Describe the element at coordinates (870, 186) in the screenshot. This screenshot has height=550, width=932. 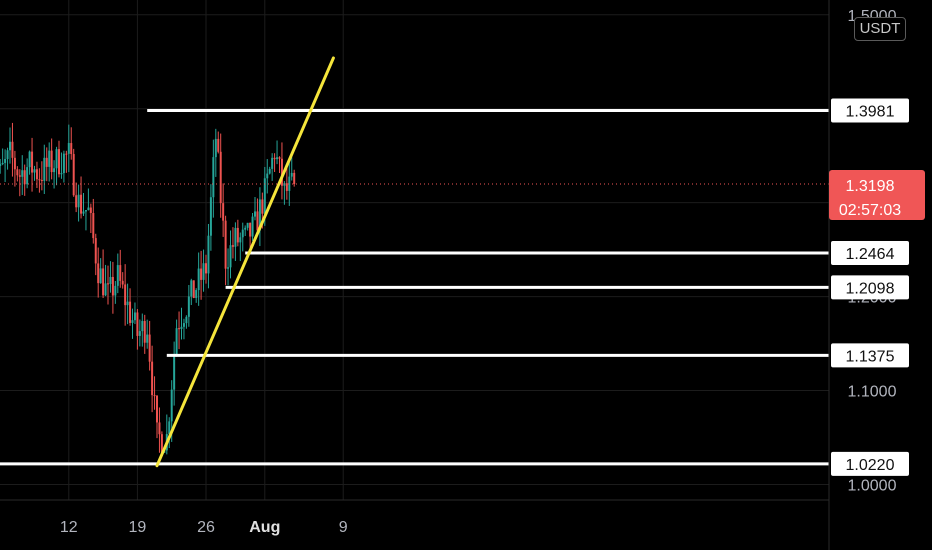
I see `current-price-label: 1.3198` at that location.